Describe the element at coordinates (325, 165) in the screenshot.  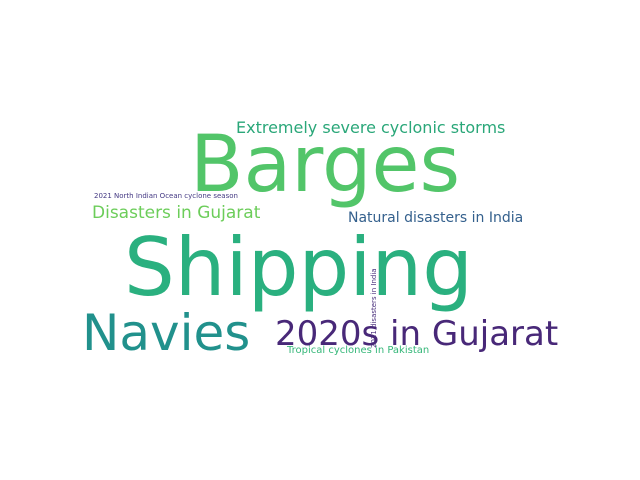
I see `word-barges: Barges` at that location.